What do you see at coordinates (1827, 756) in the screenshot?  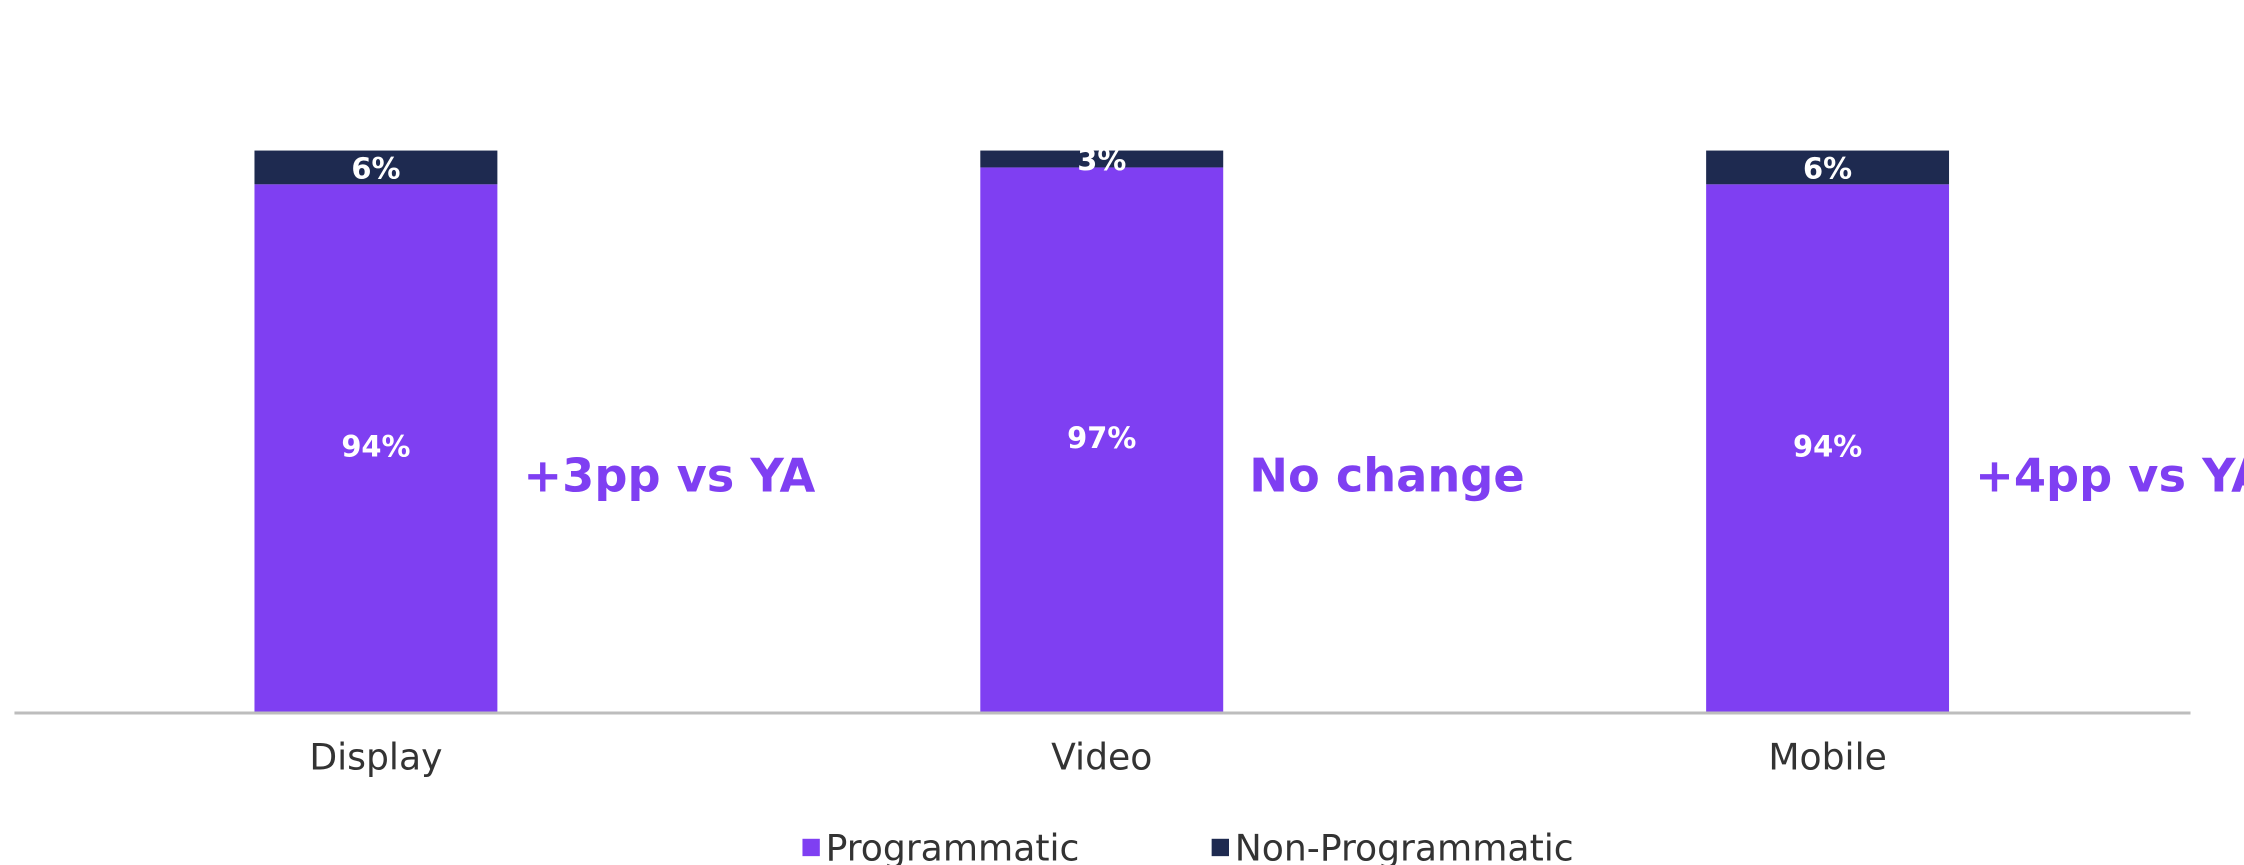 I see `x-tick-label: Mobile` at bounding box center [1827, 756].